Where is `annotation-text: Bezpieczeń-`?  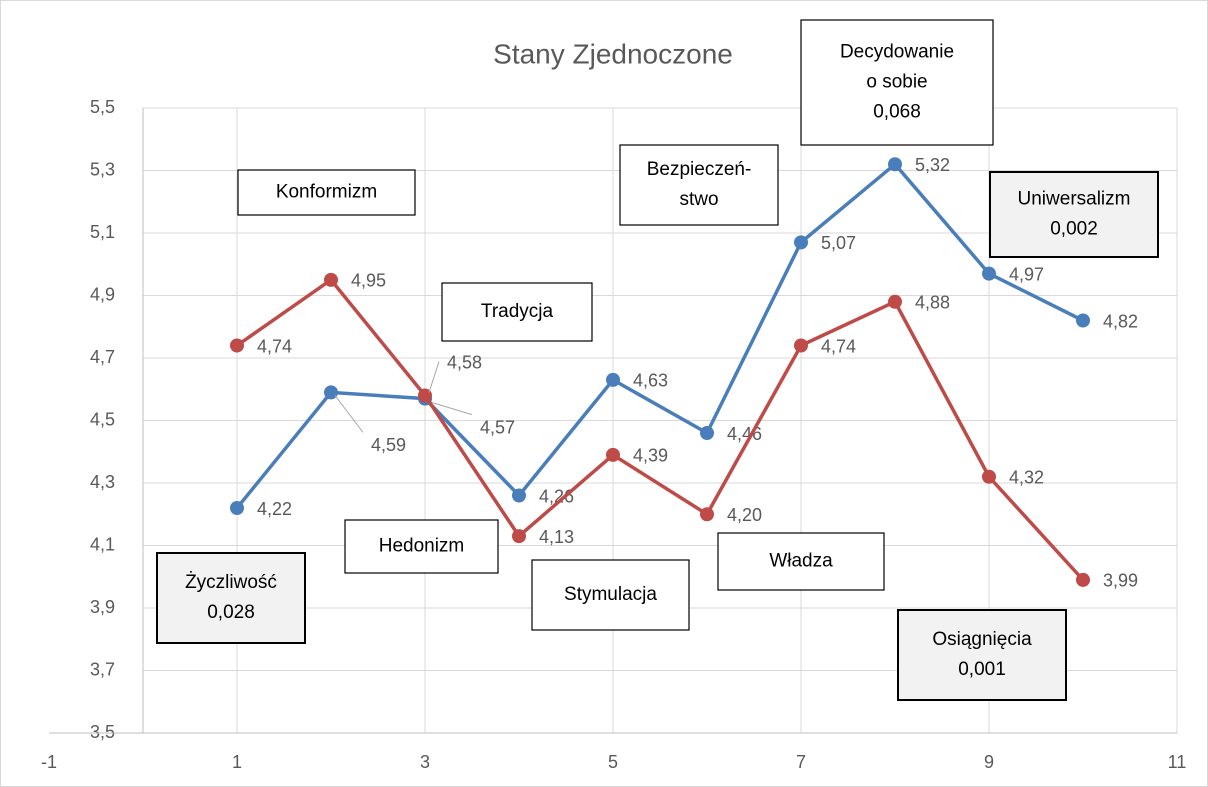 annotation-text: Bezpieczeń- is located at coordinates (699, 169).